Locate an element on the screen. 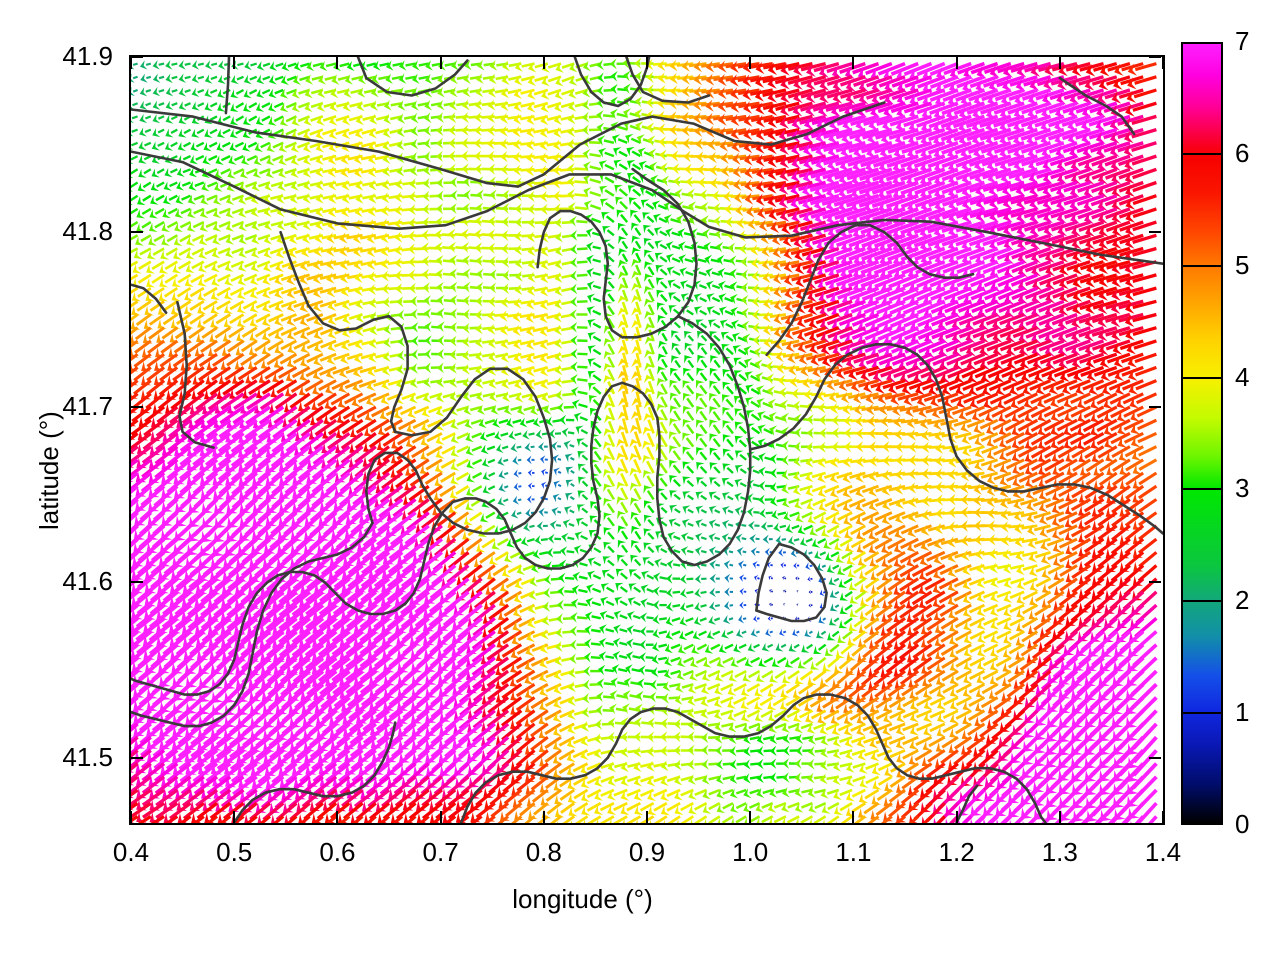 This screenshot has width=1280, height=960. colorbar-tick-label: 0 is located at coordinates (1242, 824).